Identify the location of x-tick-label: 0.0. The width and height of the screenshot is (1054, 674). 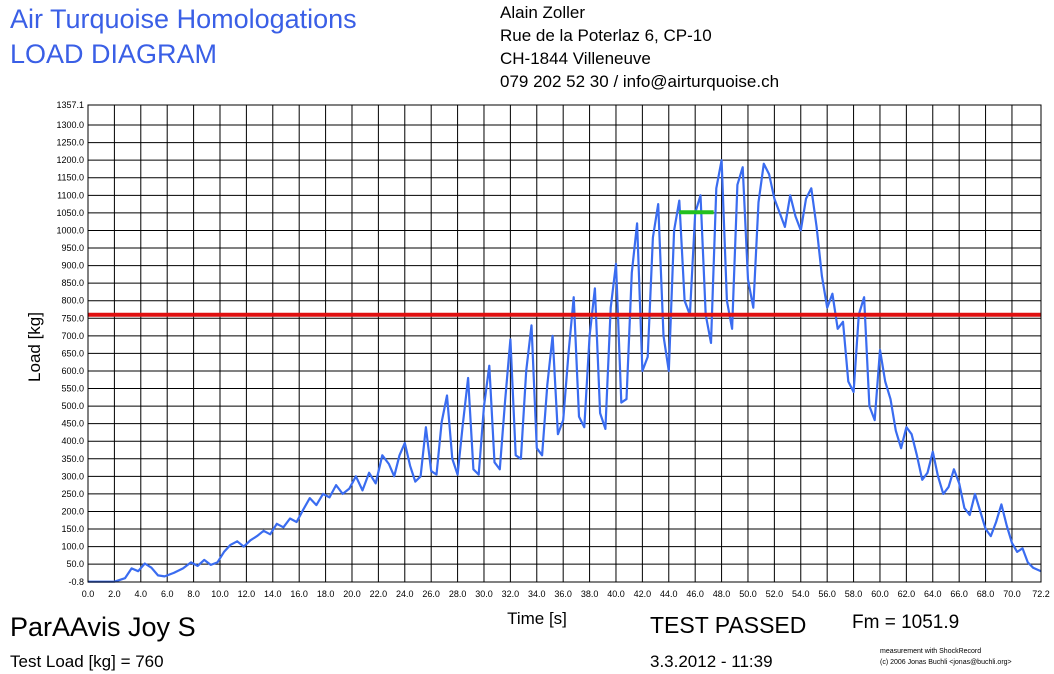
(88, 594).